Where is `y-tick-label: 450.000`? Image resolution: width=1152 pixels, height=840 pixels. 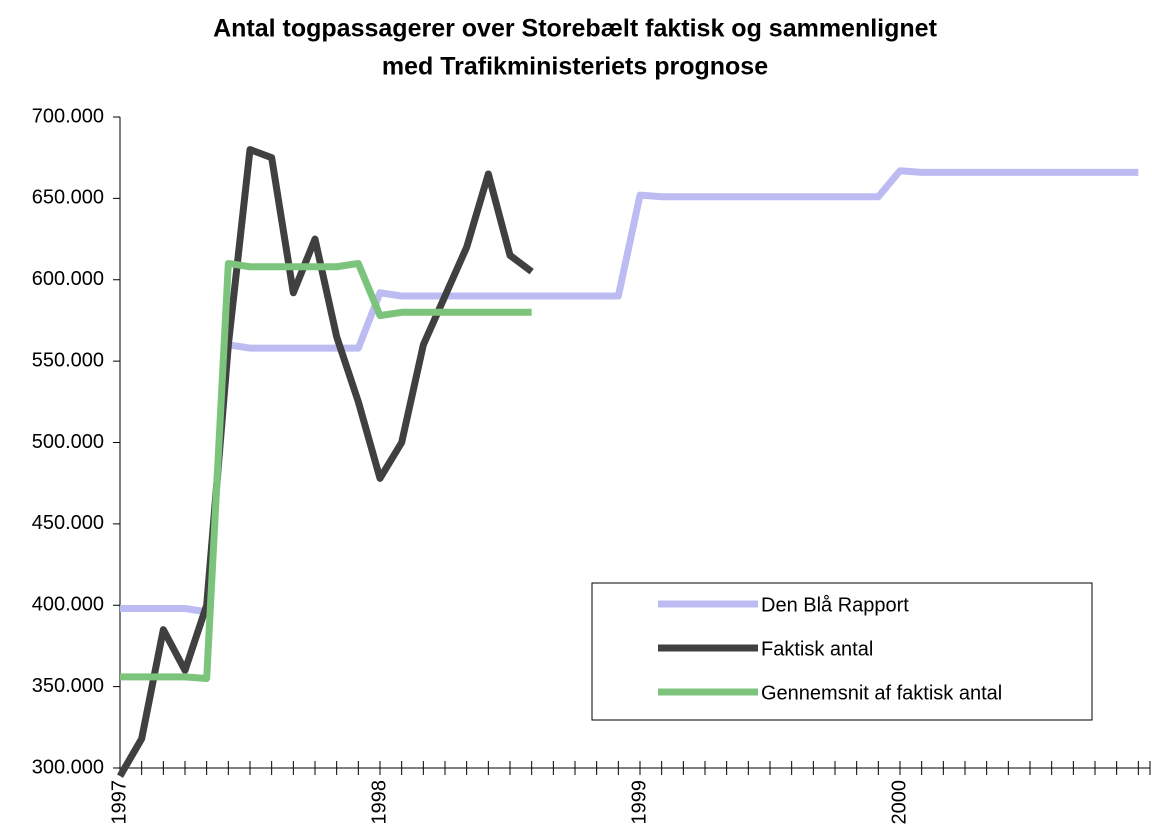 y-tick-label: 450.000 is located at coordinates (68, 523).